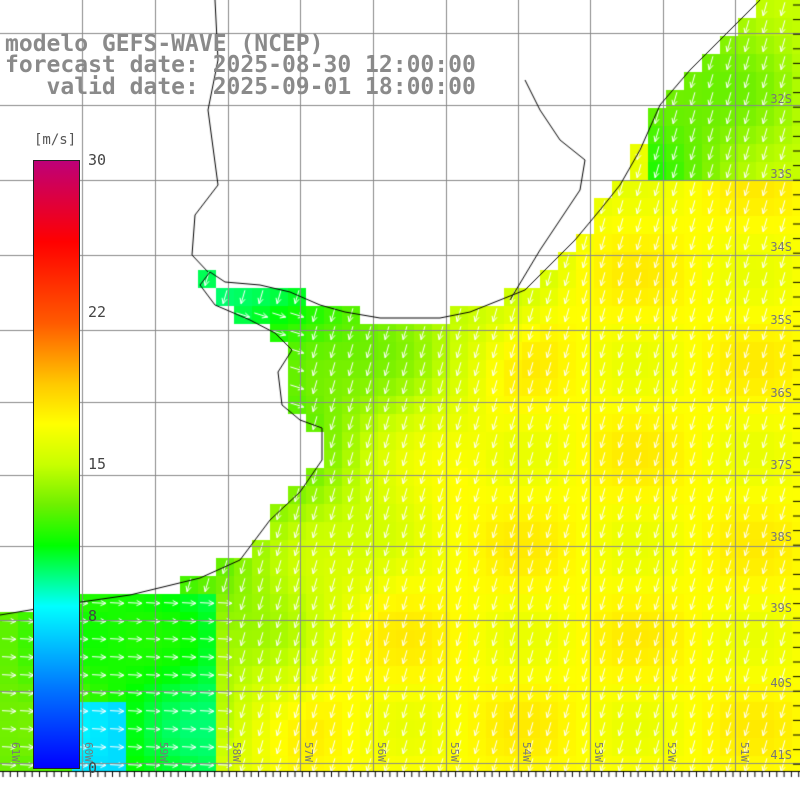  Describe the element at coordinates (163, 752) in the screenshot. I see `longitude-label: 59W` at that location.